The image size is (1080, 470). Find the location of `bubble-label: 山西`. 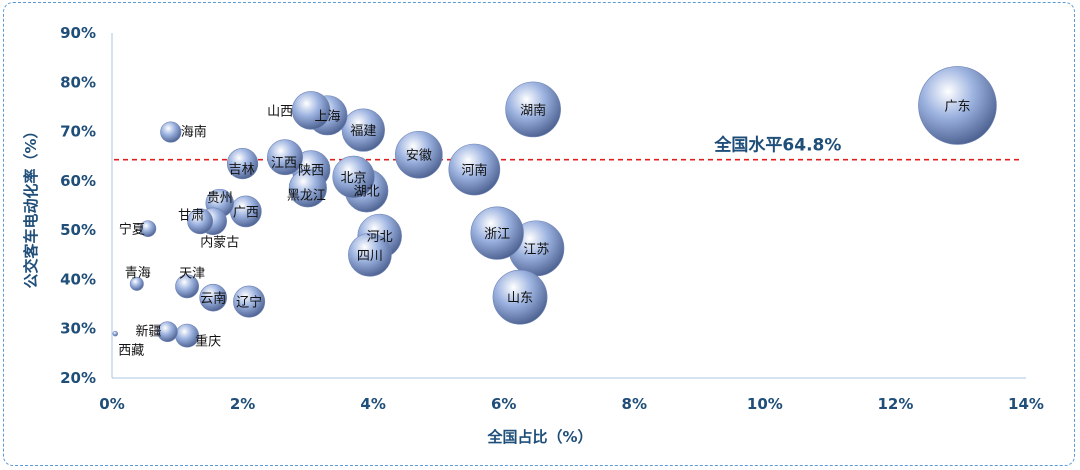

bubble-label: 山西 is located at coordinates (280, 111).